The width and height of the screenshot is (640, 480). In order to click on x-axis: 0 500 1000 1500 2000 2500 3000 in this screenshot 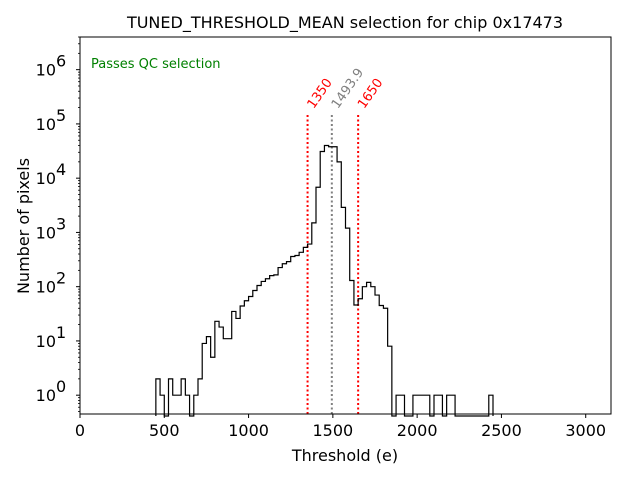, I will do `click(340, 427)`.